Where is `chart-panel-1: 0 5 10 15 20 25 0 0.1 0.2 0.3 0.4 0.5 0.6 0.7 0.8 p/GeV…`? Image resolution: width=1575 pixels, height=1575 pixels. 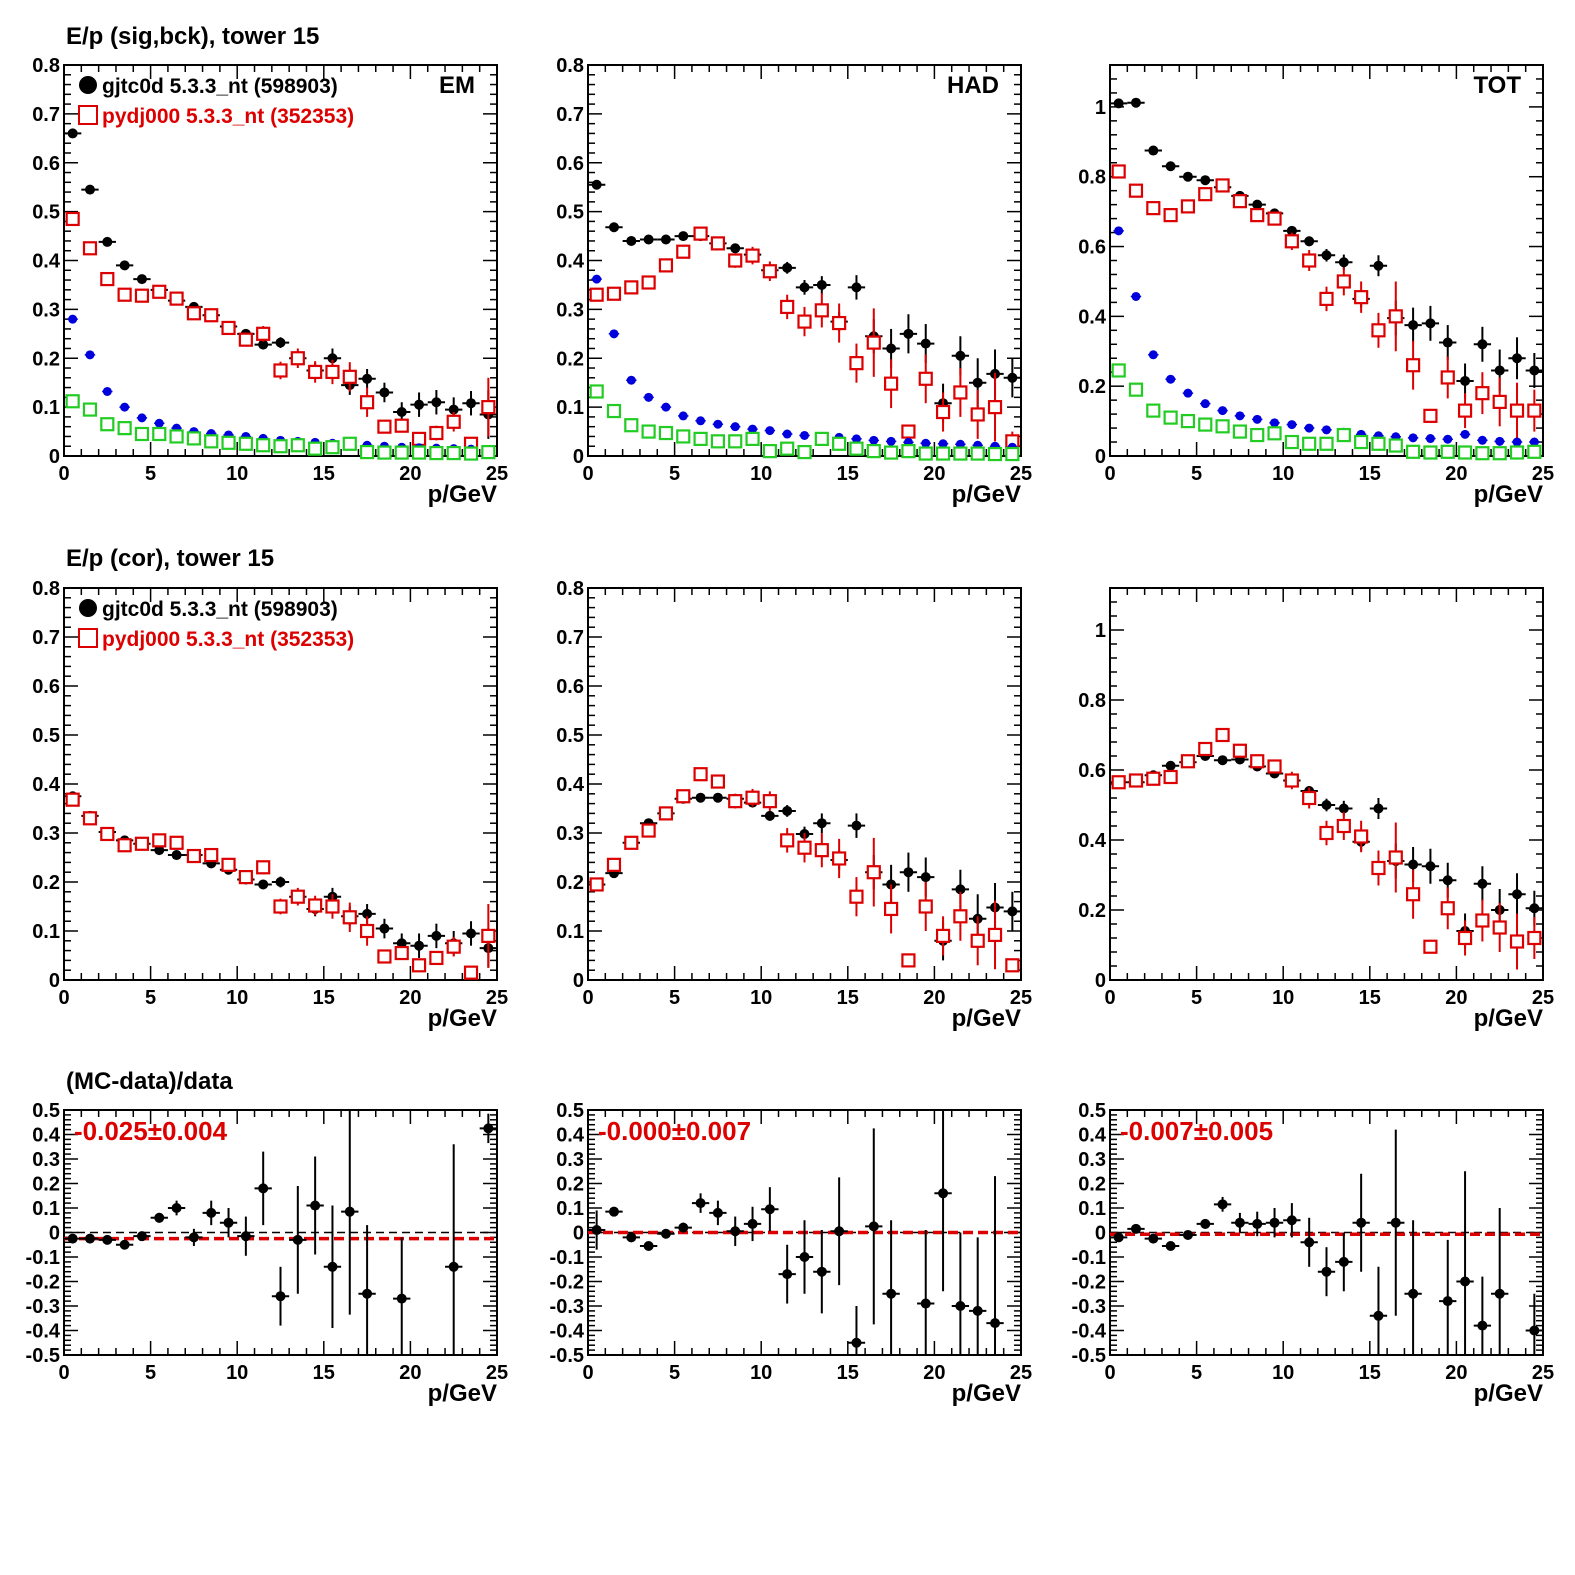
chart-panel-1: 0 5 10 15 20 25 0 0.1 0.2 0.3 0.4 0.5 0.6 0.7 0.8 p/GeV… is located at coordinates (794, 281).